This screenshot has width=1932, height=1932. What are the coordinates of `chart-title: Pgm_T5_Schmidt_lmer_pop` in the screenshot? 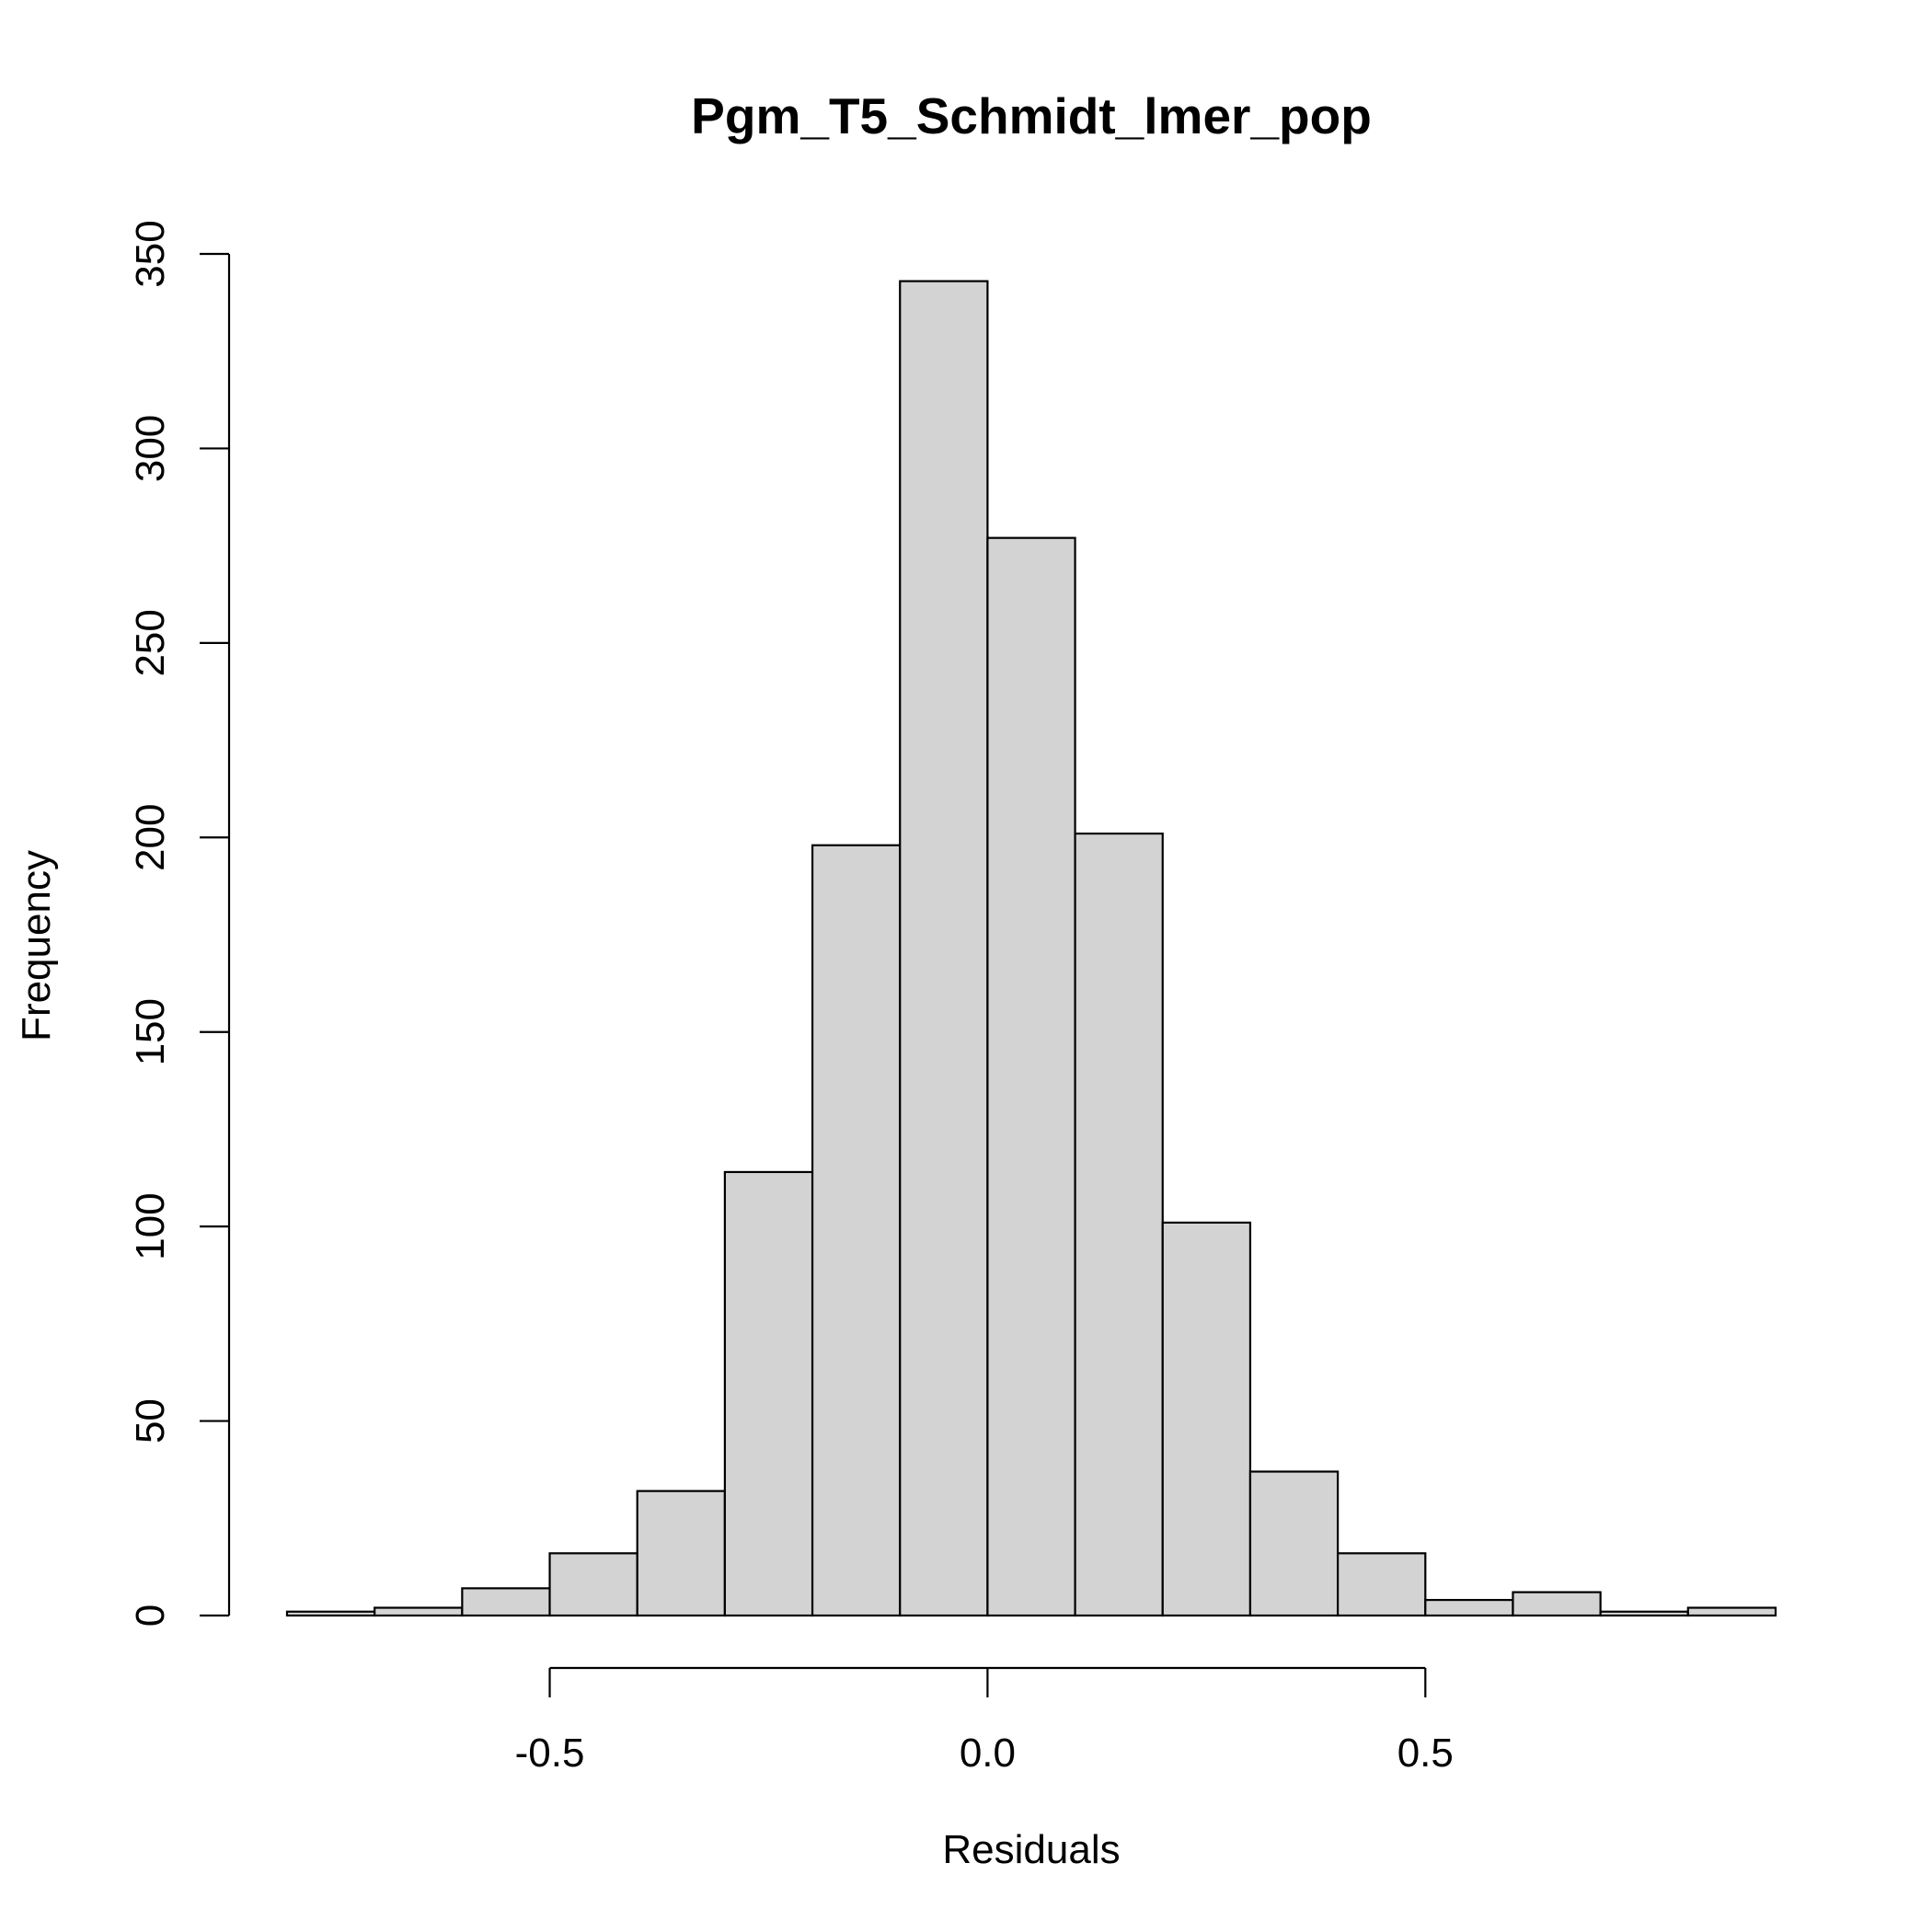 It's located at (1031, 115).